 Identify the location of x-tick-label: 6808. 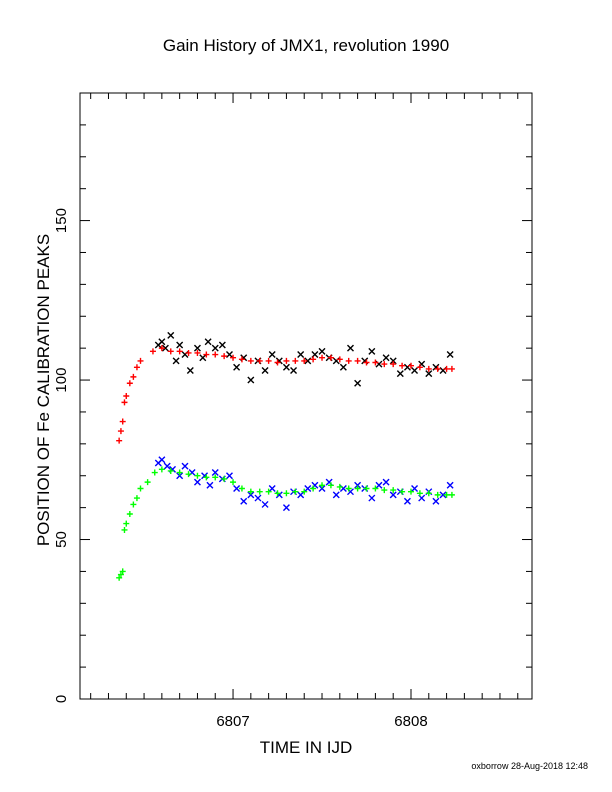
(410, 721).